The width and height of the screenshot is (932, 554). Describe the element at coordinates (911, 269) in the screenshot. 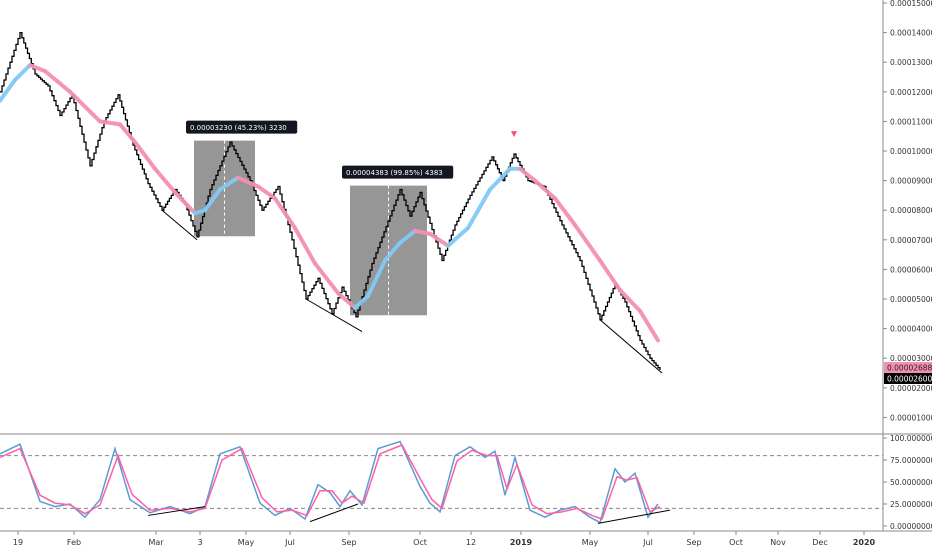

I see `price-tick-label: 0.00006000` at that location.